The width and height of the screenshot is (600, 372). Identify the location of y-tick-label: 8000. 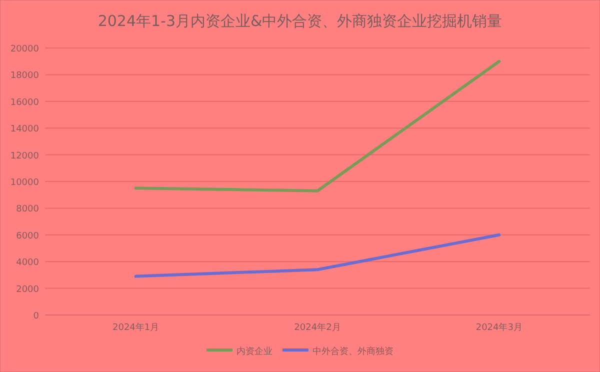
(28, 209).